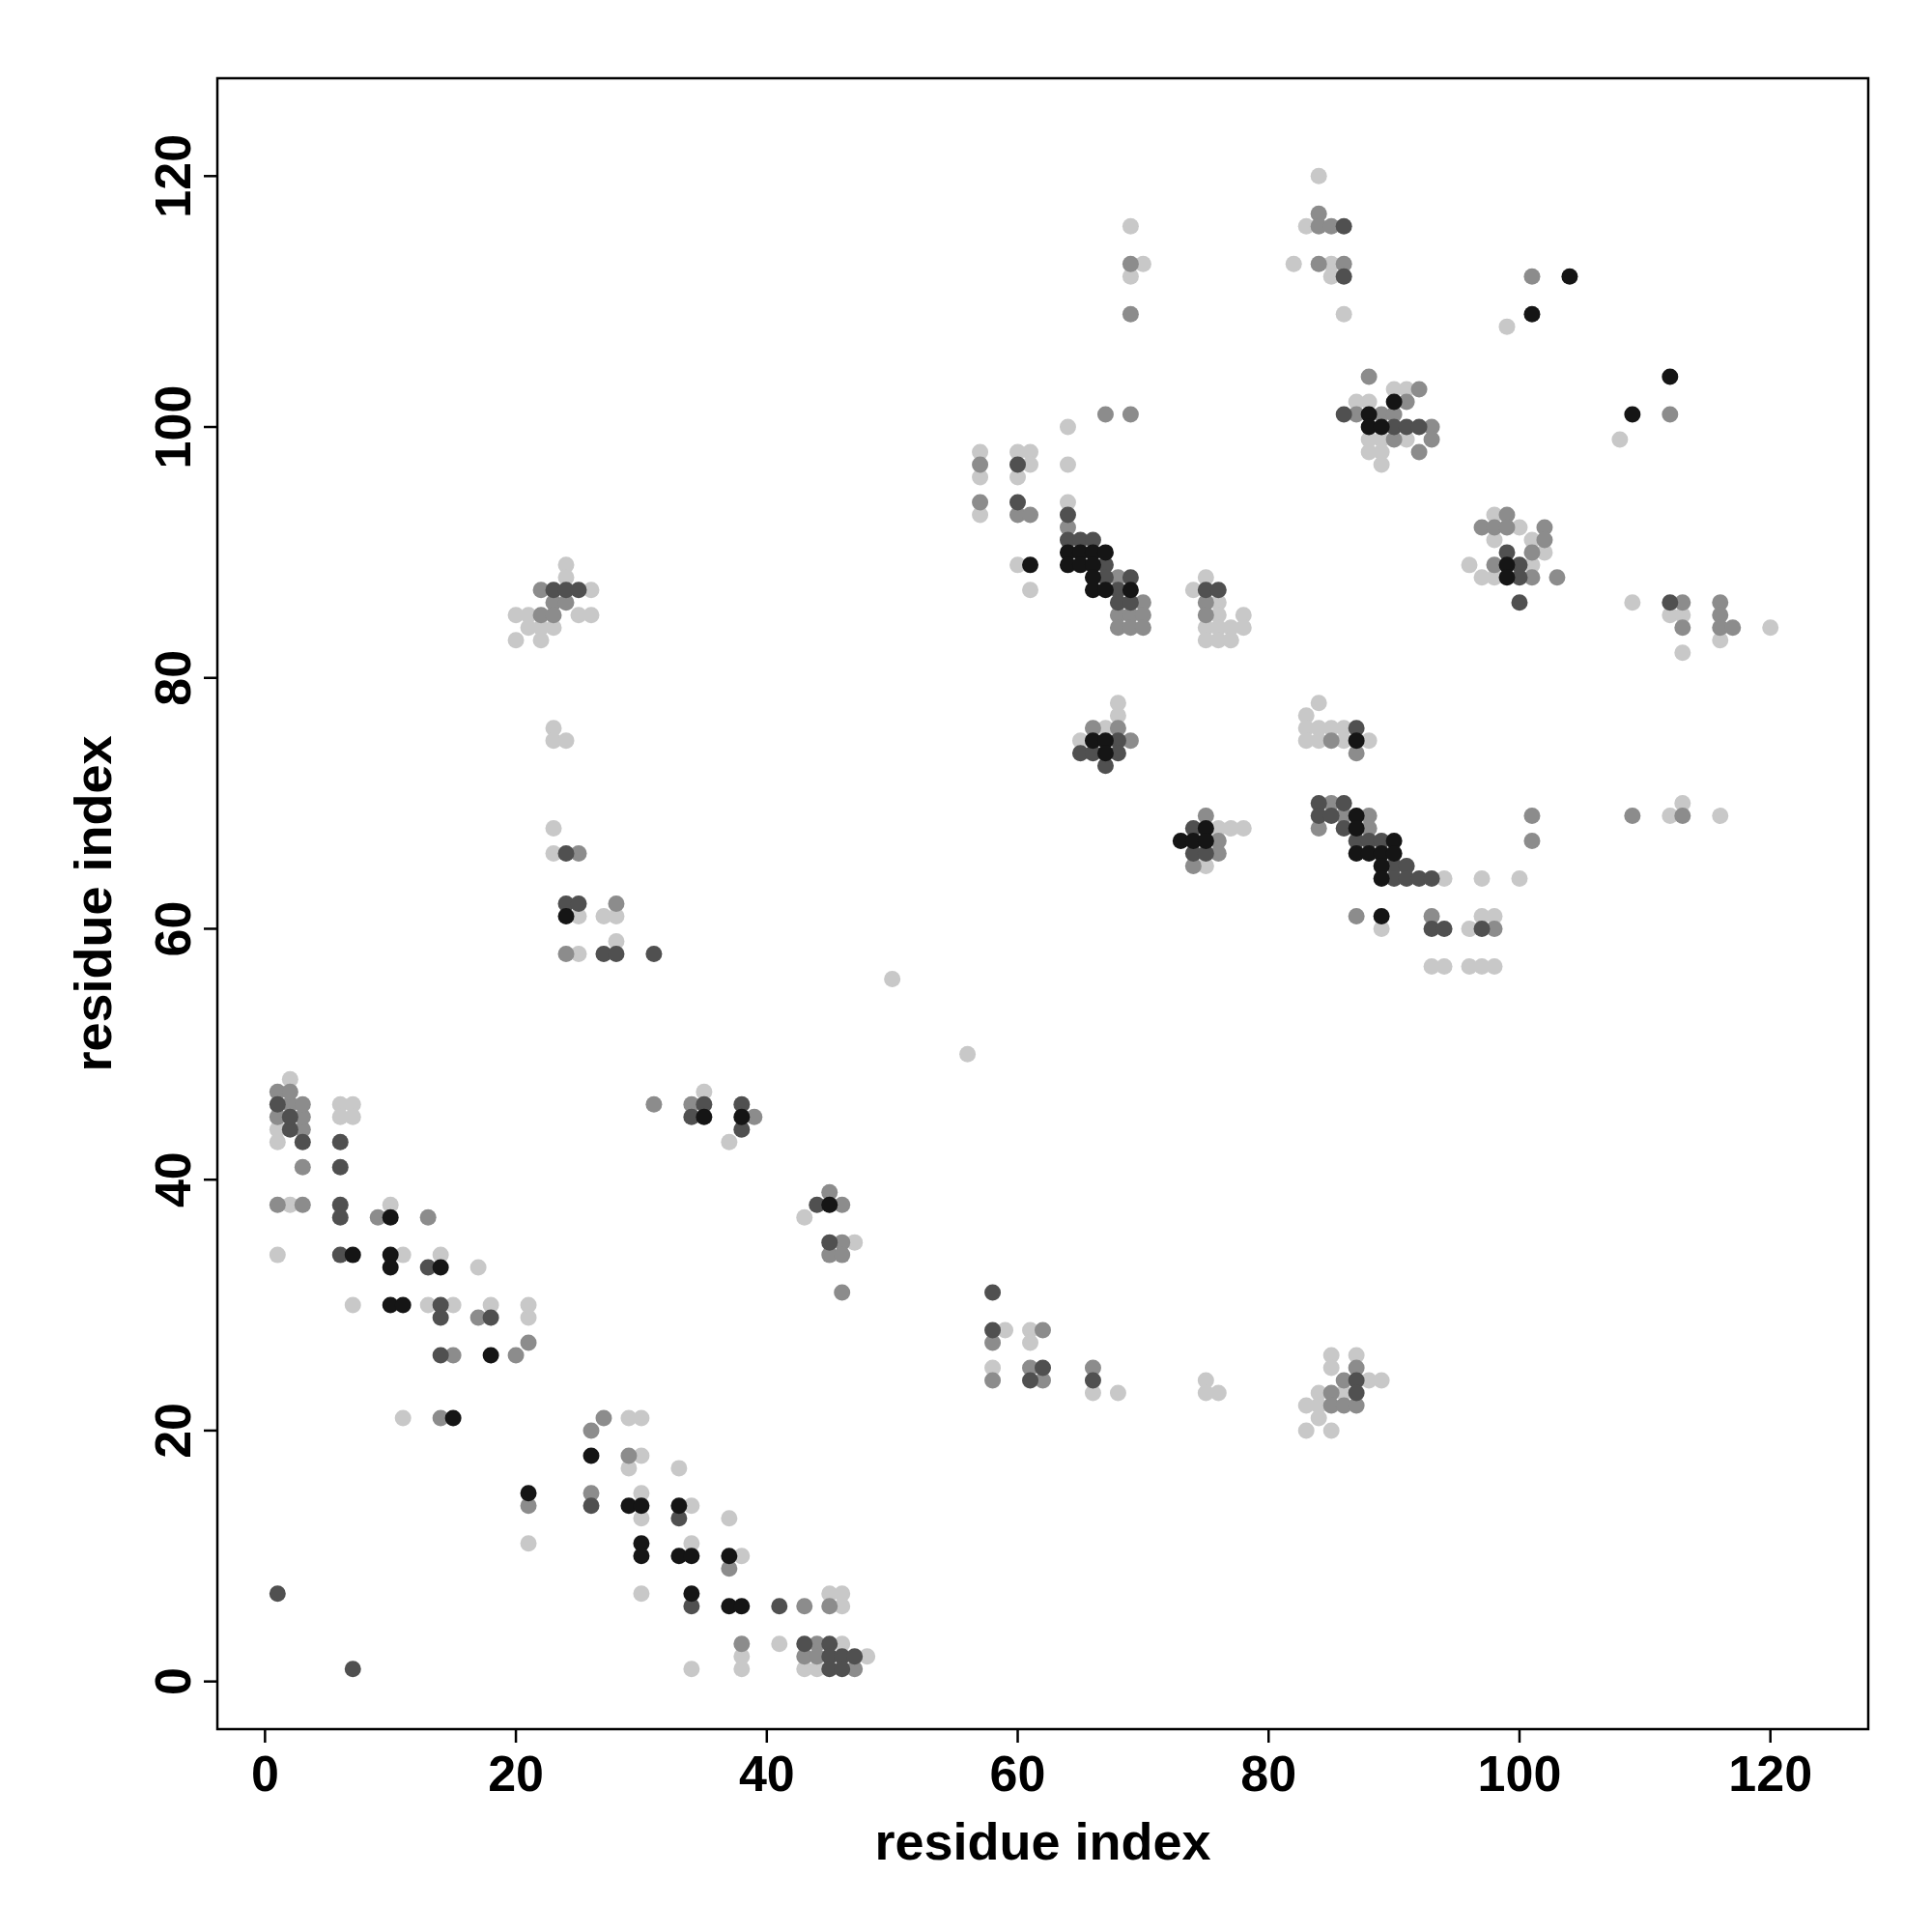 The width and height of the screenshot is (1932, 1932). What do you see at coordinates (516, 1774) in the screenshot?
I see `x-tick-label: 20` at bounding box center [516, 1774].